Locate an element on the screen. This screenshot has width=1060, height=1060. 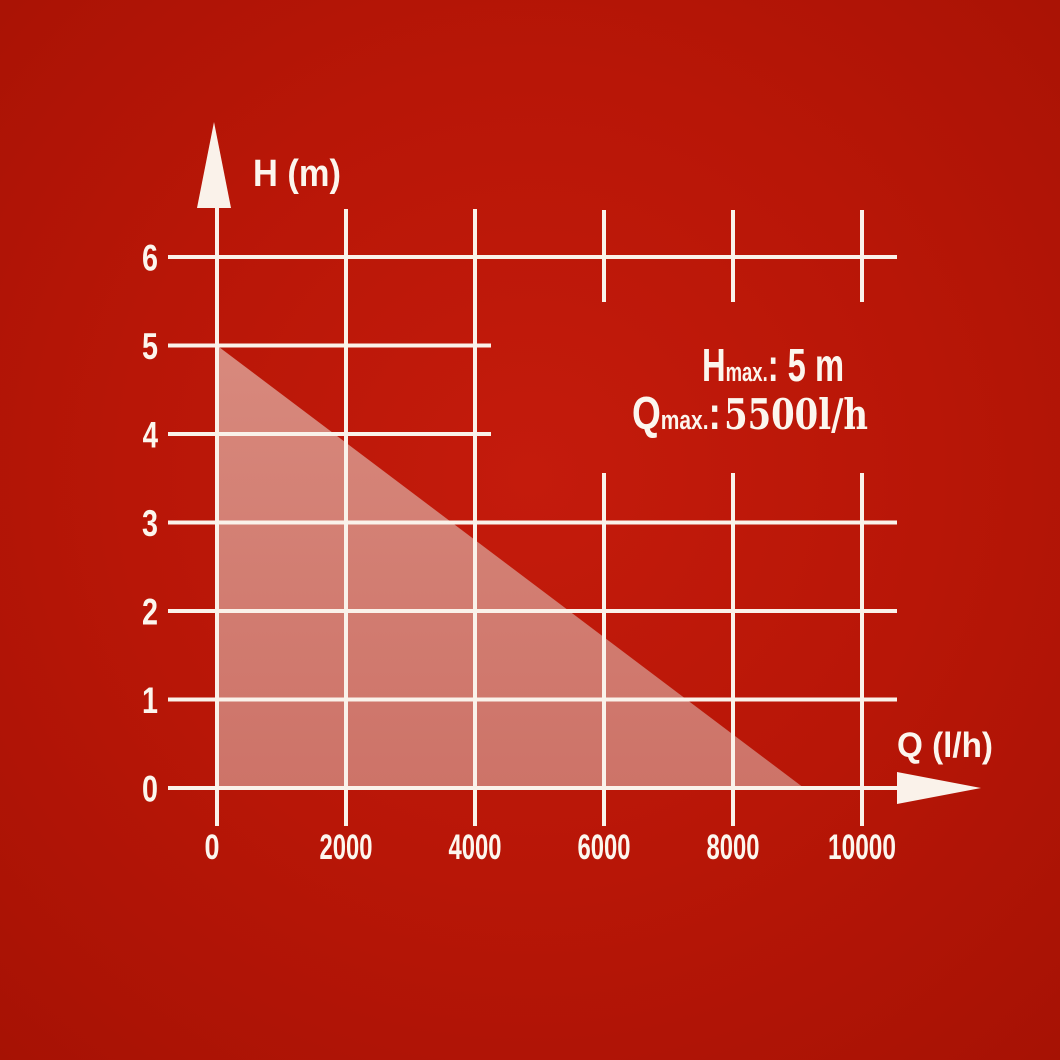
x-tick-label-10000: 10000 is located at coordinates (862, 848).